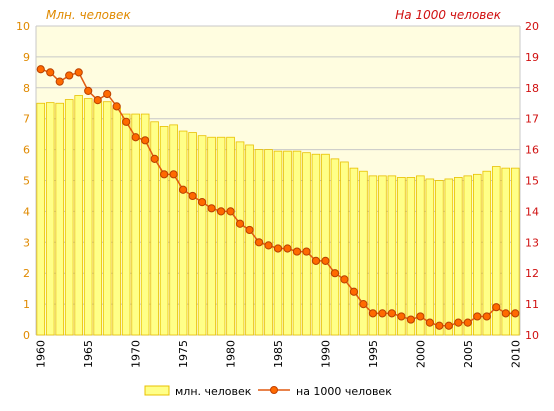 The height and width of the screenshot is (411, 554). What do you see at coordinates (532, 304) in the screenshot?
I see `right-tick-label: 11` at bounding box center [532, 304].